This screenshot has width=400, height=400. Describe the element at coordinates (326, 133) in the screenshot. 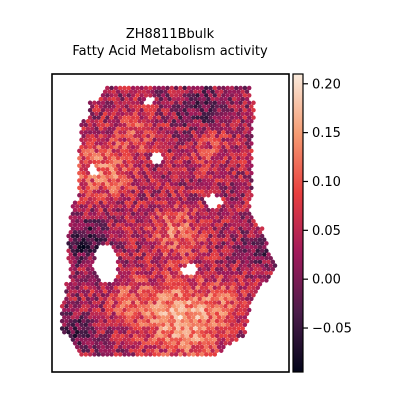

I see `colorbar-tick-label: 0.15` at that location.